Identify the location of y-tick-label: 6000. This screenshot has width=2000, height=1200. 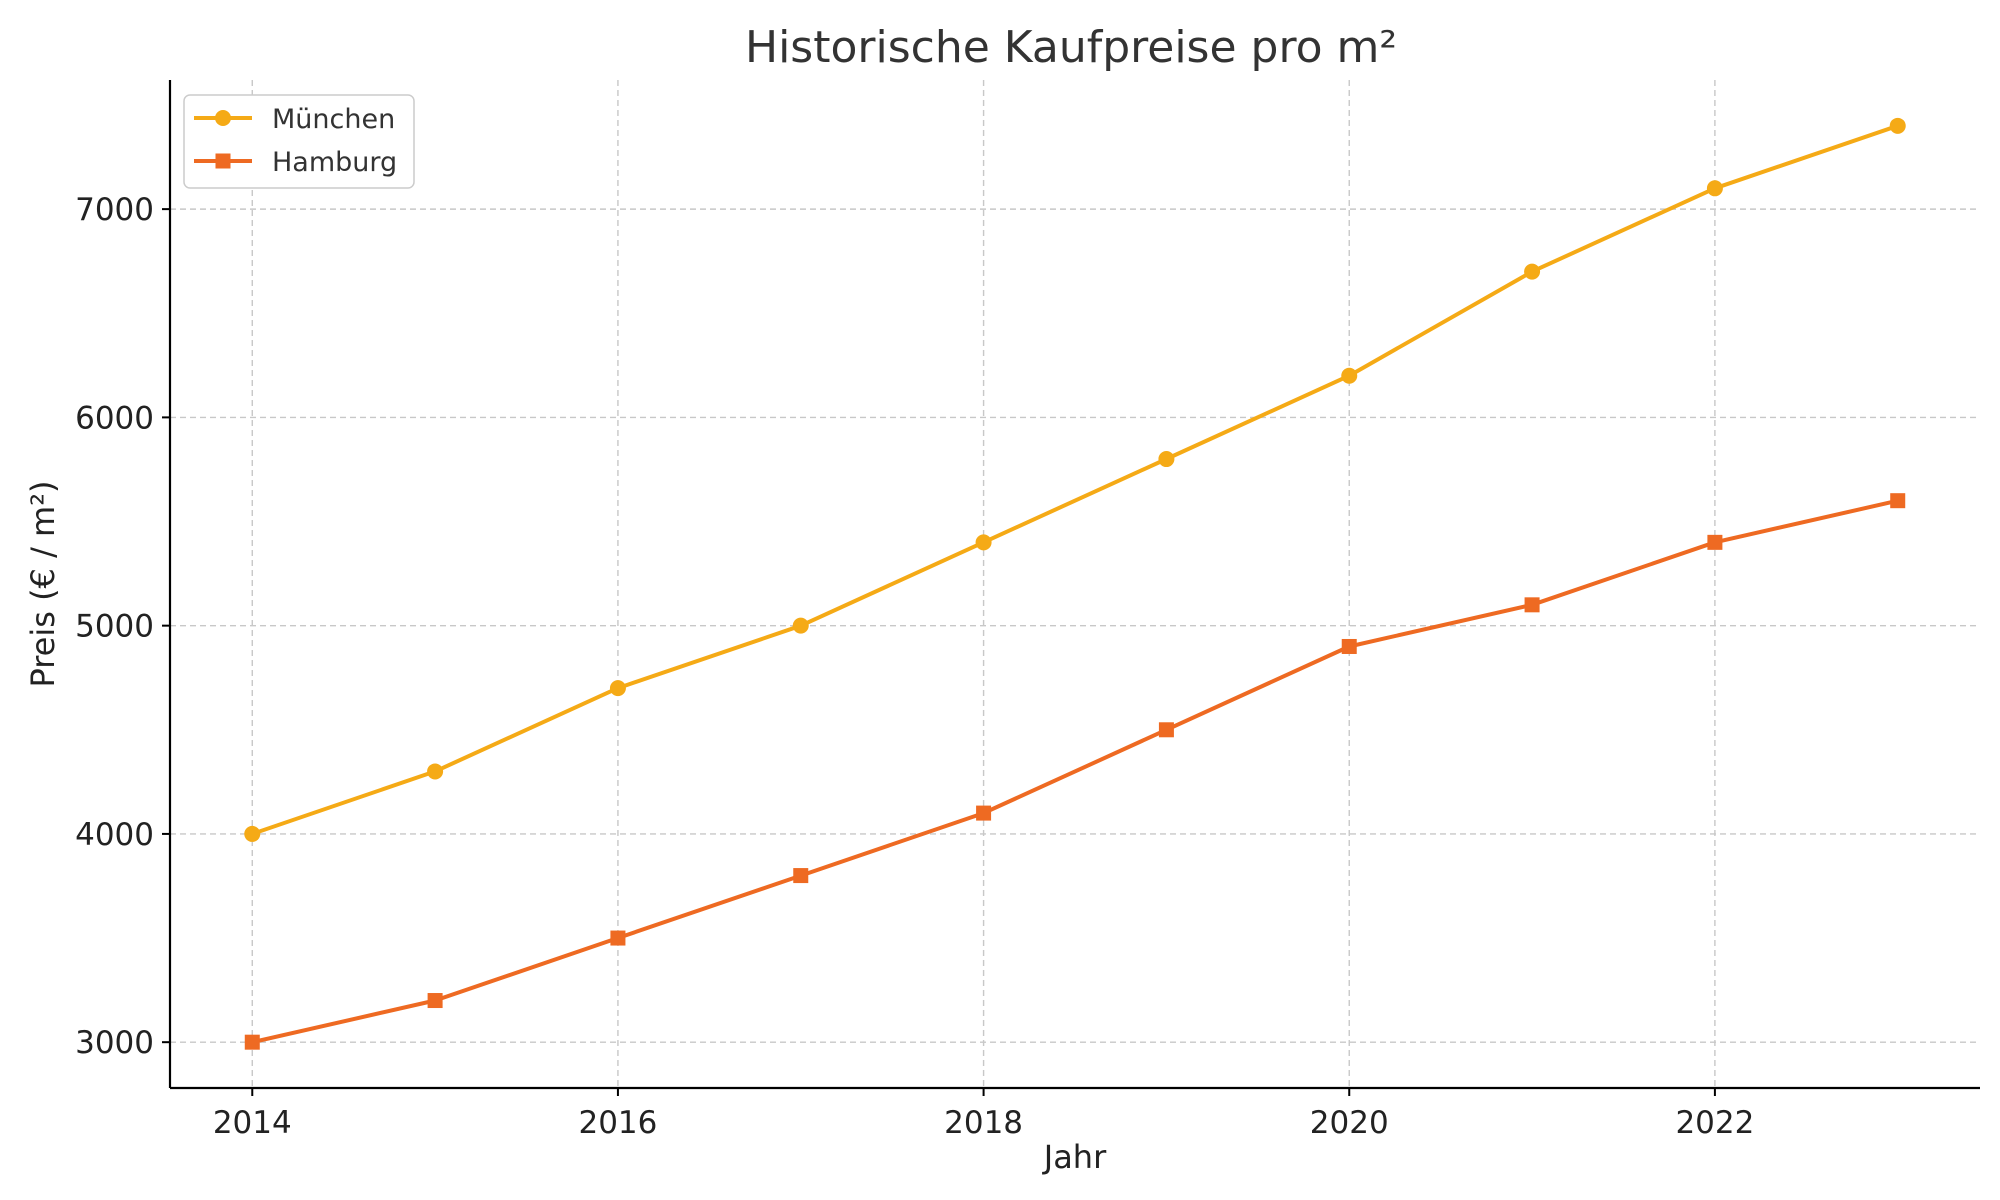
(114, 418).